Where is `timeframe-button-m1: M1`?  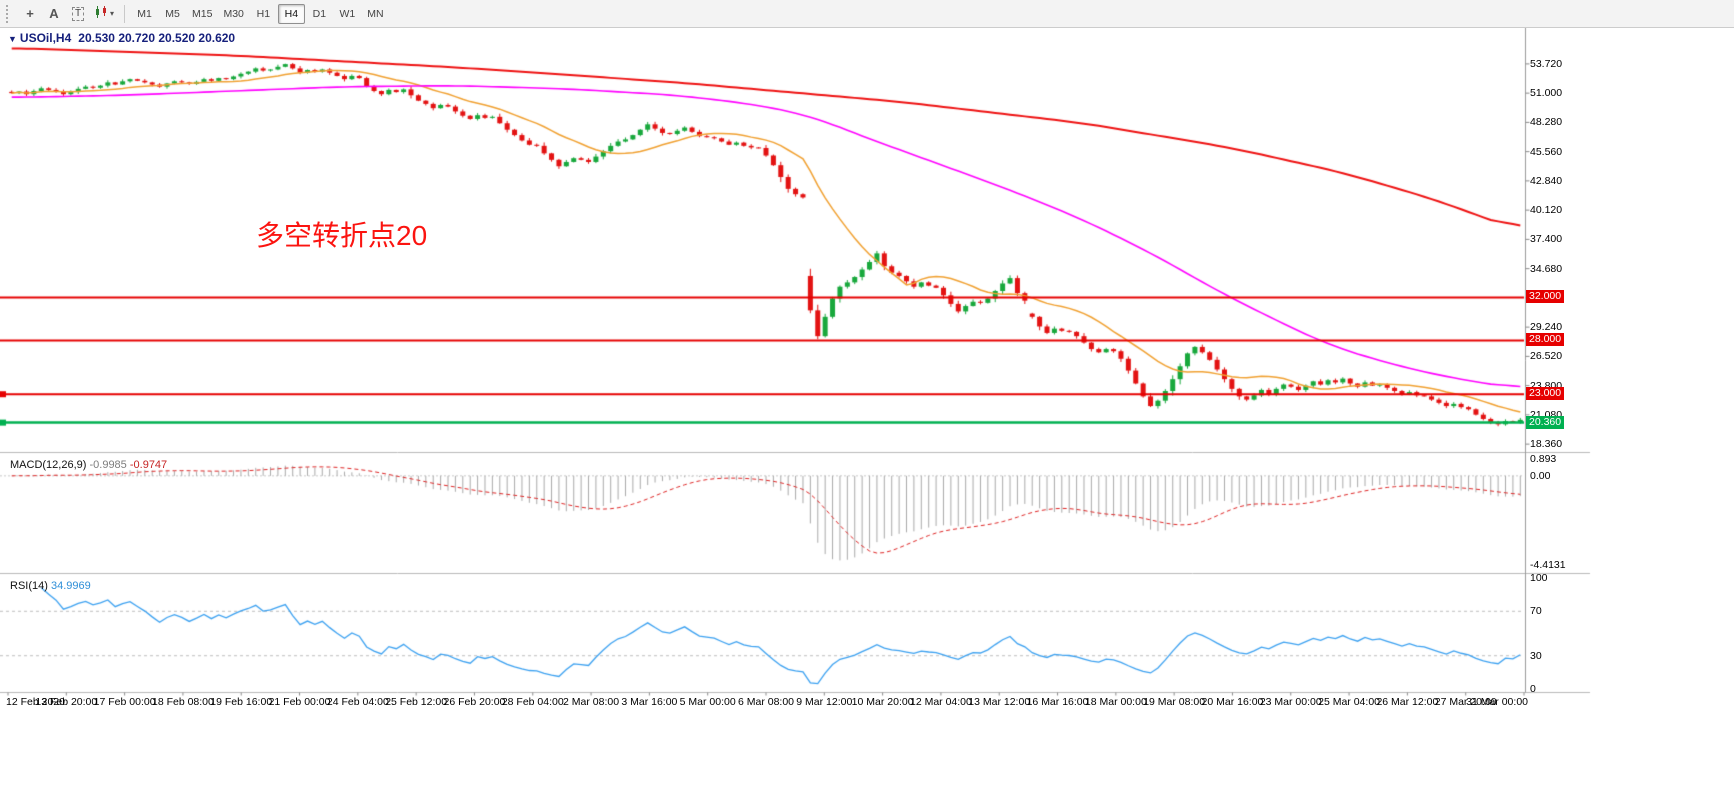
timeframe-button-m1: M1 is located at coordinates (144, 14).